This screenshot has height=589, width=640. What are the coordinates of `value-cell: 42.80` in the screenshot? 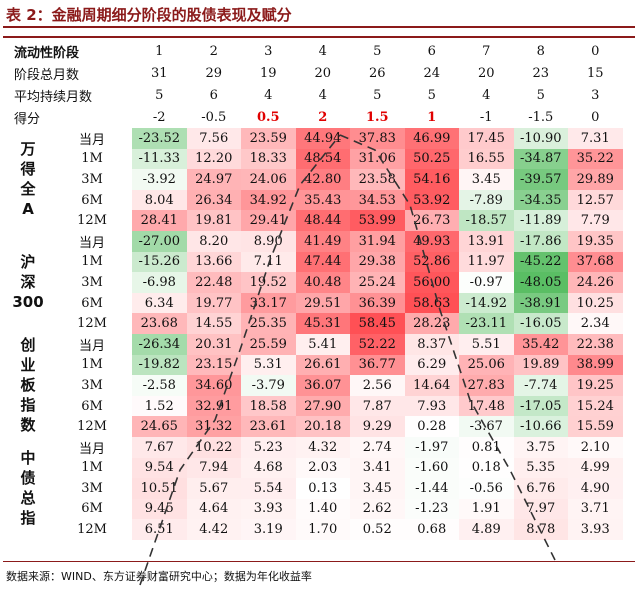 It's located at (322, 179).